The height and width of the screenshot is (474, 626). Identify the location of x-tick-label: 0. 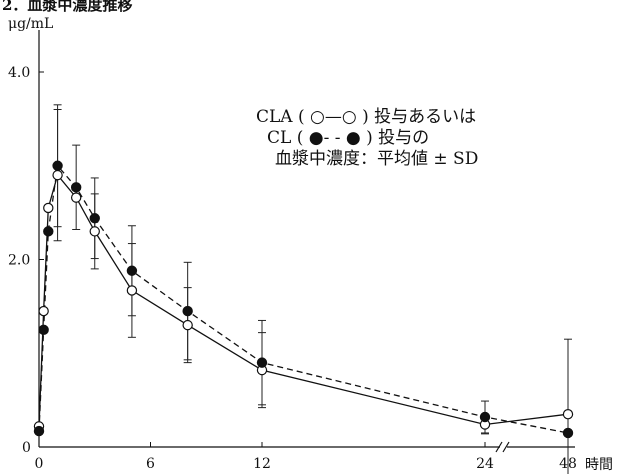
(39, 464).